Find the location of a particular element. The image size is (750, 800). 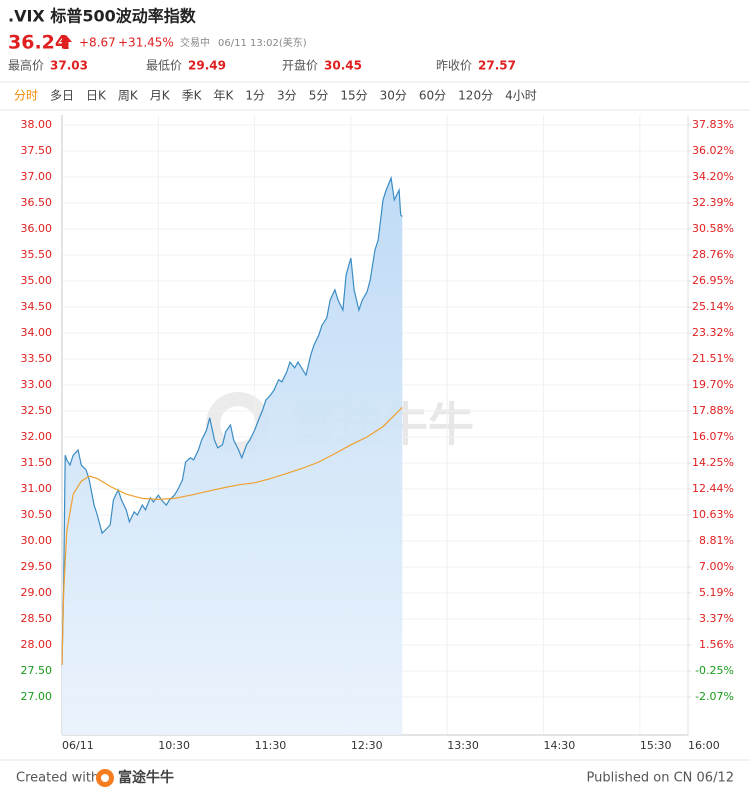

y-tick-label: 35.00 is located at coordinates (37, 280).